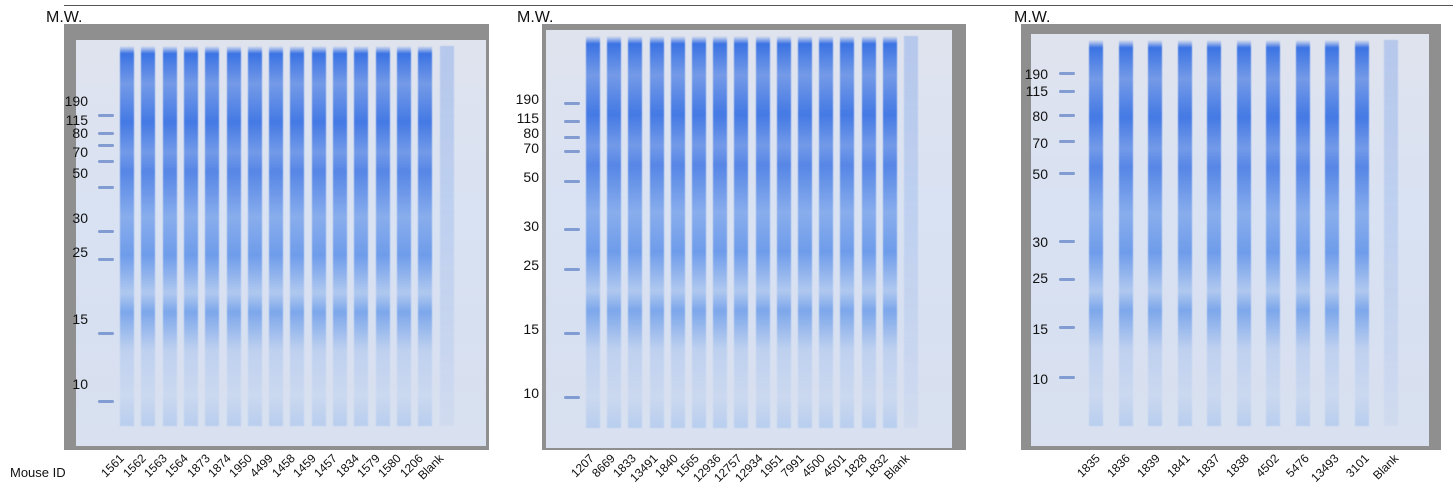 The width and height of the screenshot is (1453, 494). I want to click on lane-id-label: 1839, so click(1148, 466).